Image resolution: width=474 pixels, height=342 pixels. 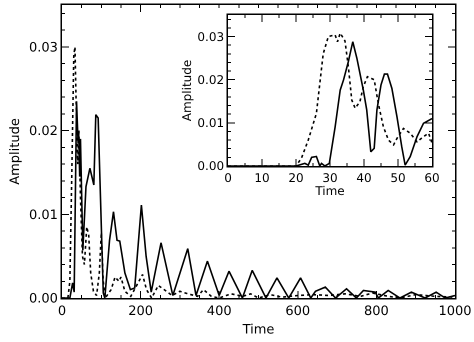 What do you see at coordinates (364, 177) in the screenshot?
I see `x-tick-label: 40` at bounding box center [364, 177].